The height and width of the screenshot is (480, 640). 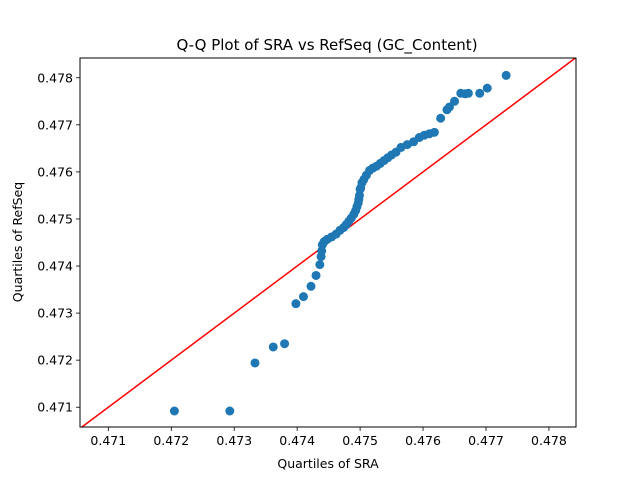 What do you see at coordinates (360, 440) in the screenshot?
I see `x-tick-label: 0.475` at bounding box center [360, 440].